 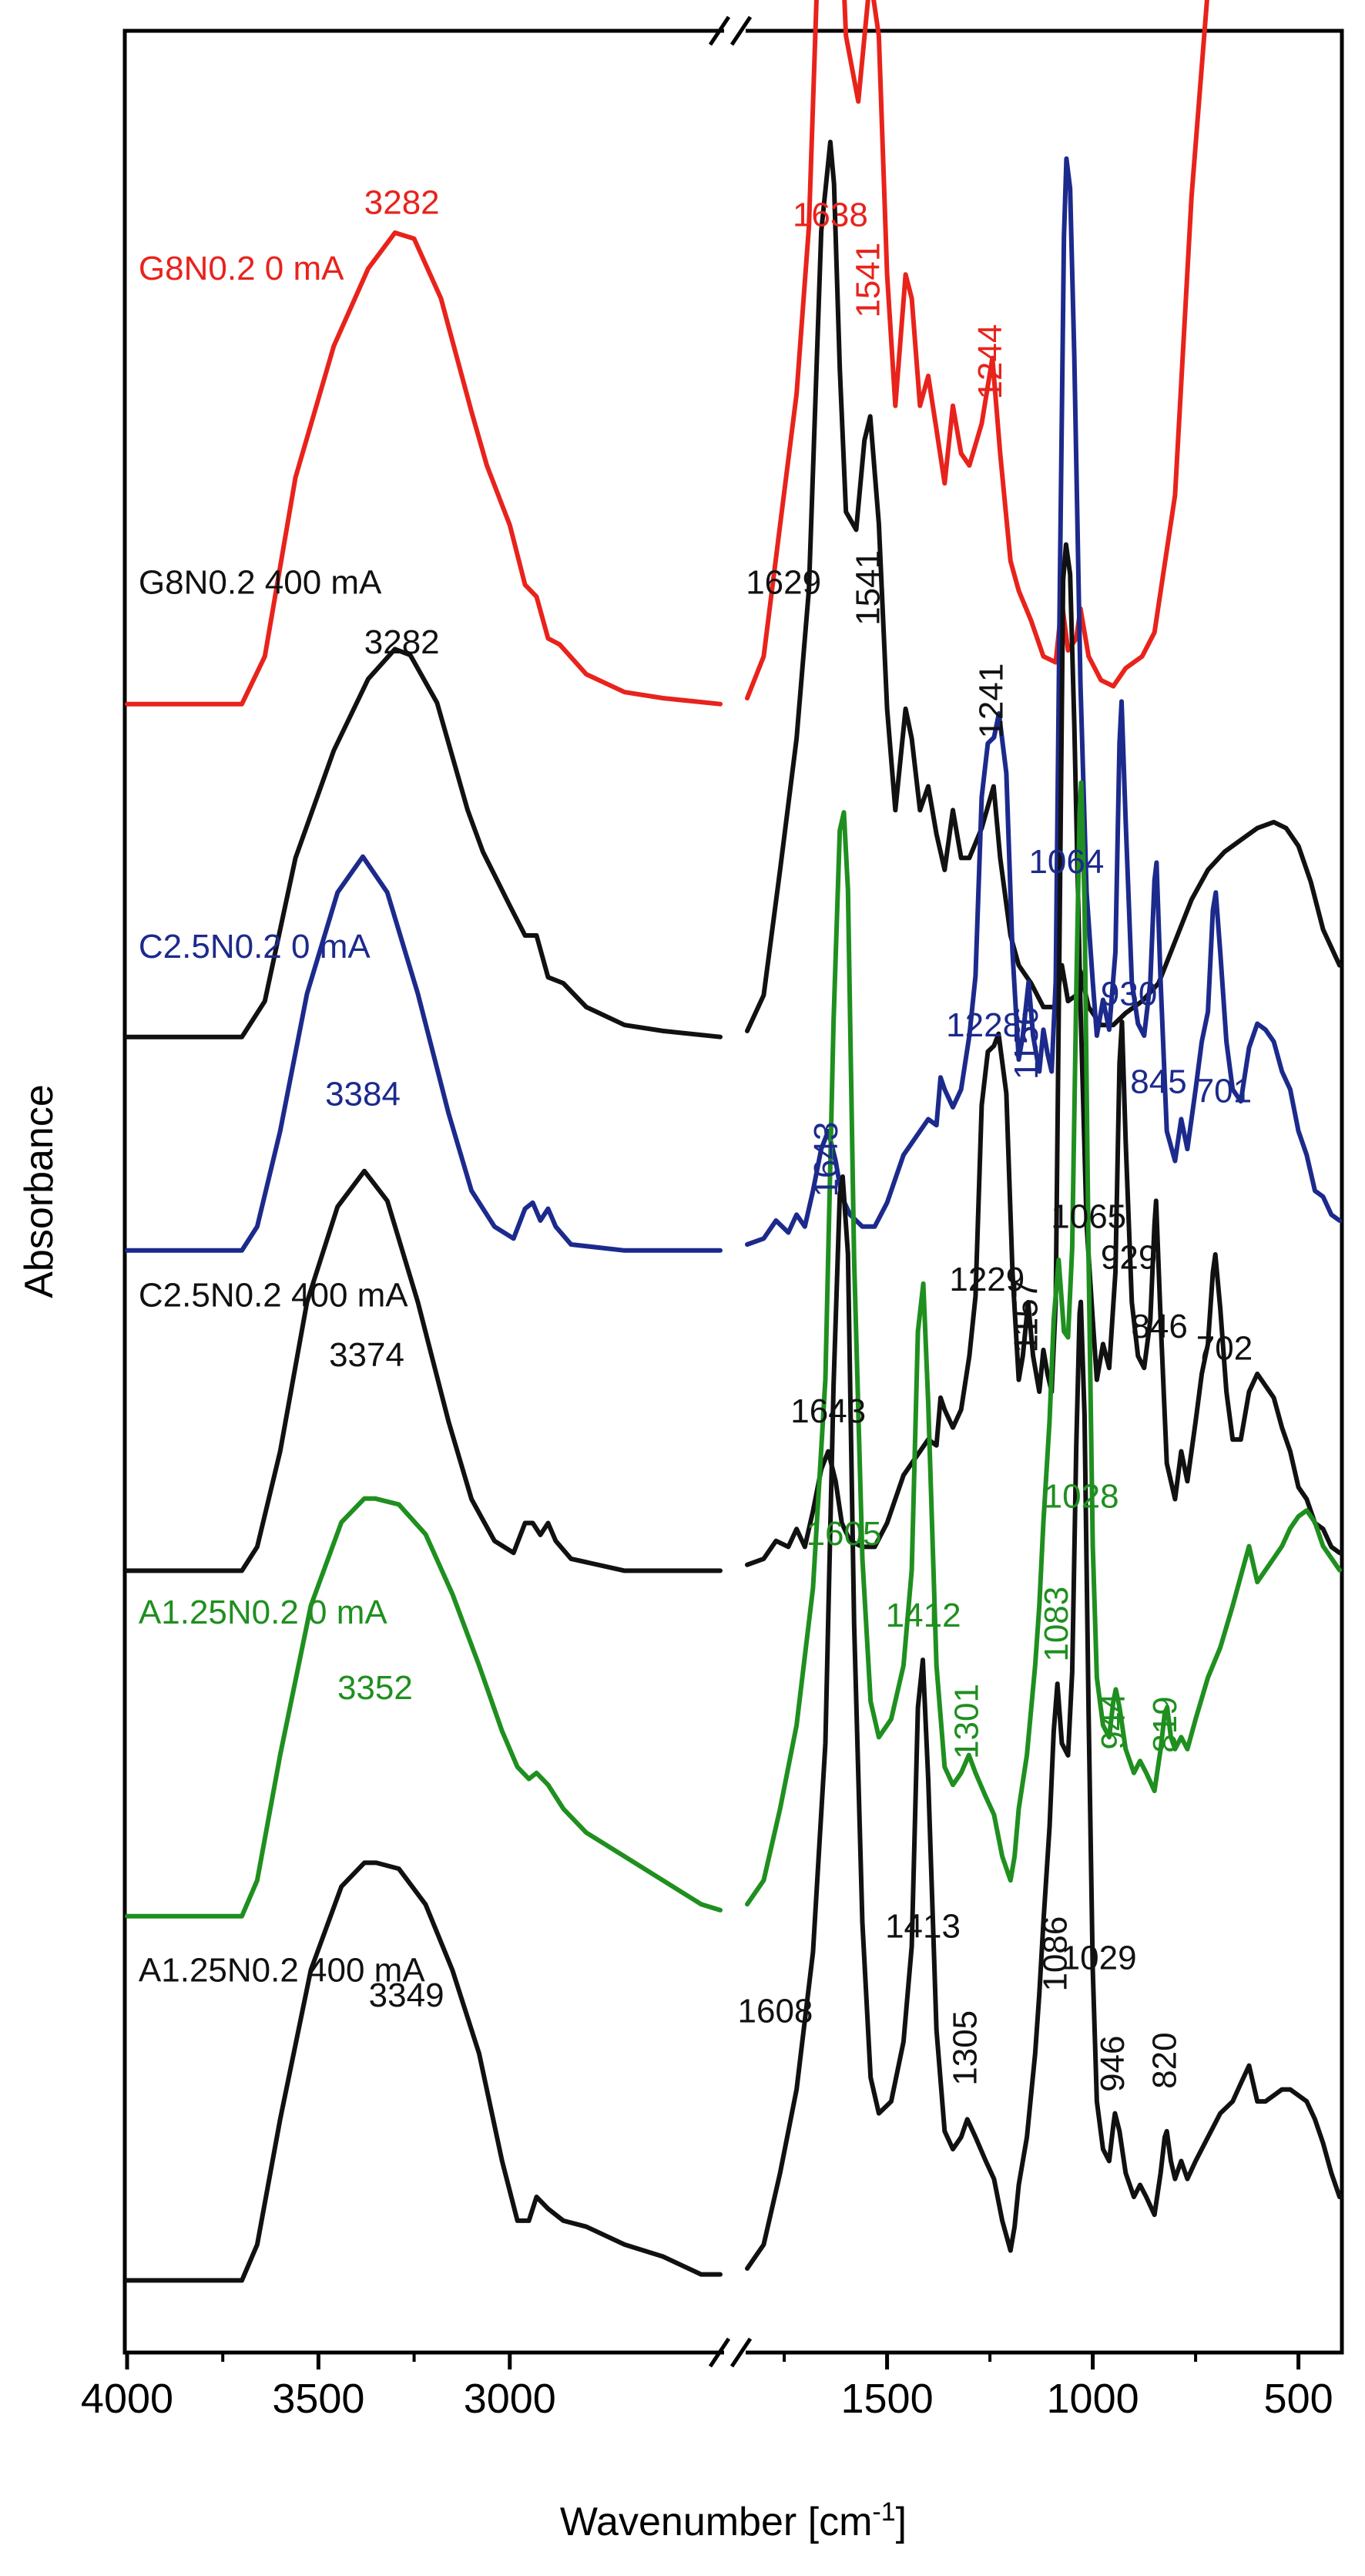 What do you see at coordinates (707, 2387) in the screenshot?
I see `x-ticks-group: 4000 3500 3000 1500 1000 500` at bounding box center [707, 2387].